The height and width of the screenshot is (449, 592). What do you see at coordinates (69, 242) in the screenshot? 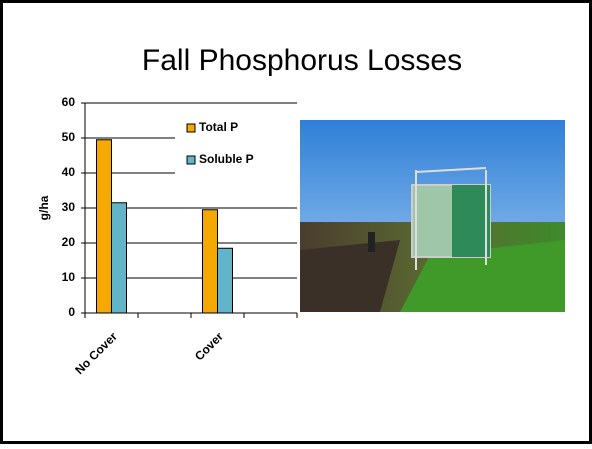
I see `y-tick-label: 20` at bounding box center [69, 242].